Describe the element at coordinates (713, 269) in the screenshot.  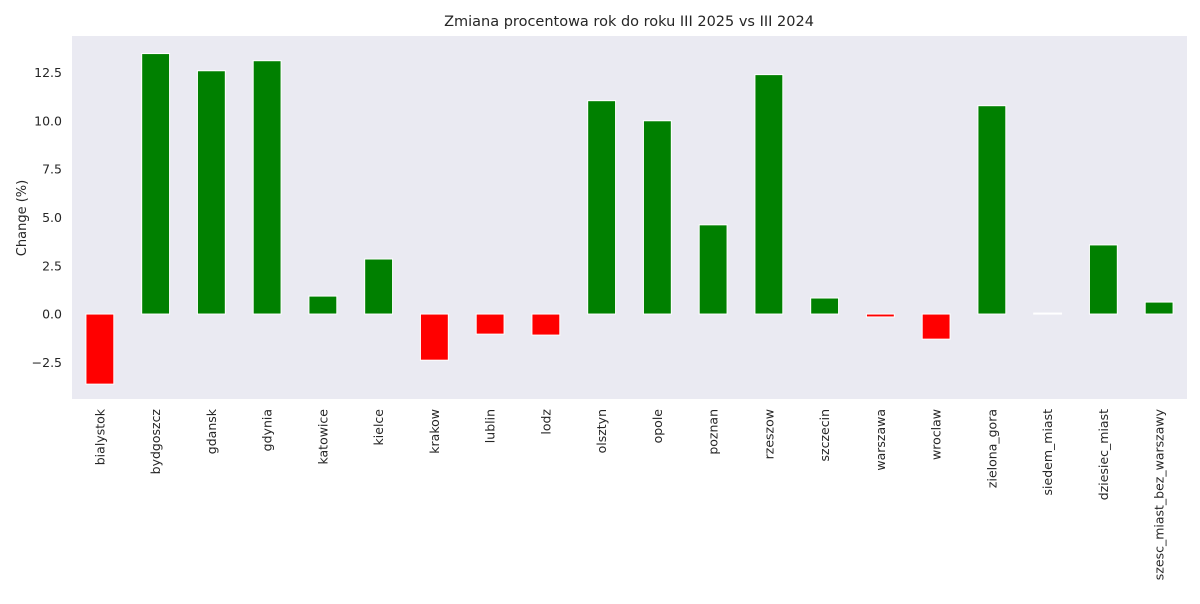
I see `bar-poznan` at that location.